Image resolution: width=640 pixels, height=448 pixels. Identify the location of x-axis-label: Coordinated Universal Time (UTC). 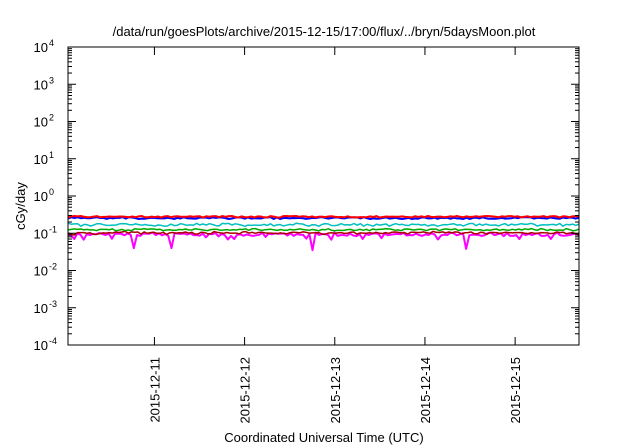
(323, 437).